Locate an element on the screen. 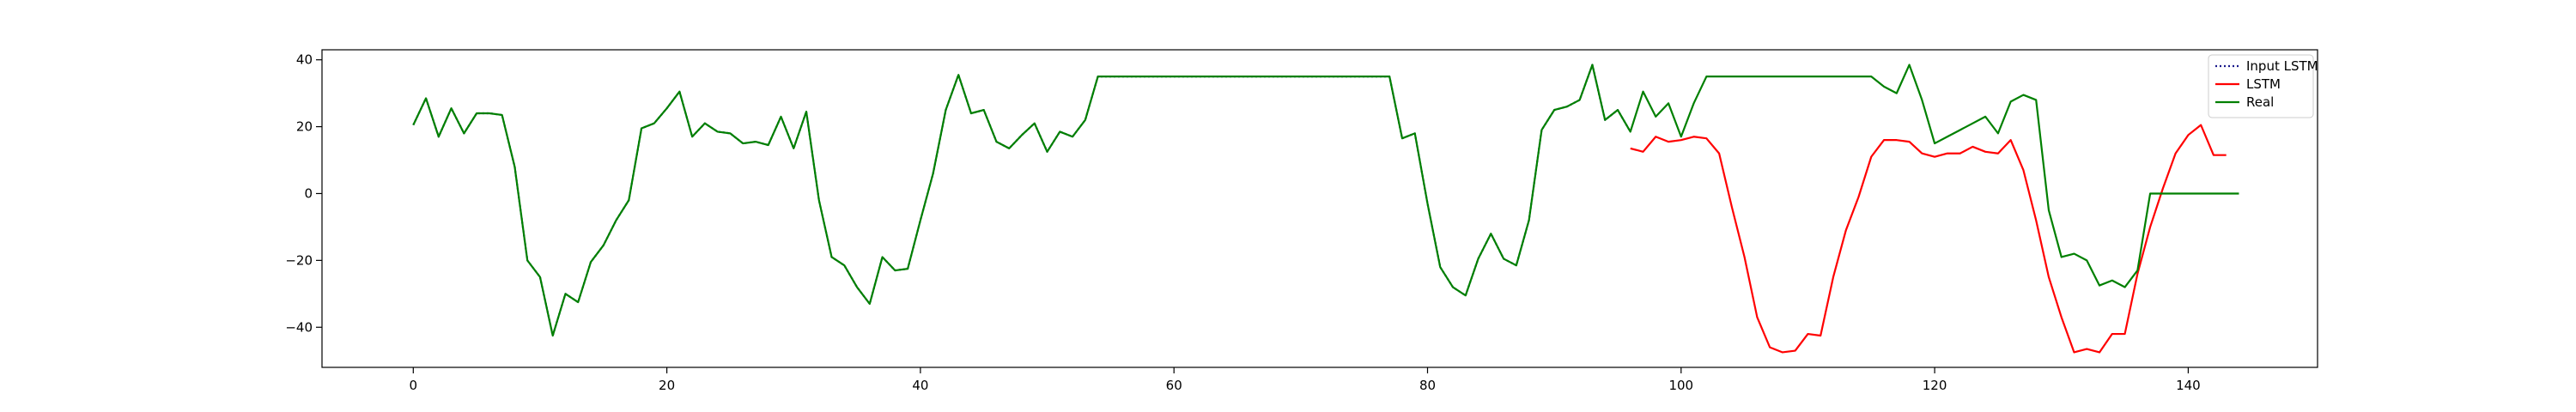 This screenshot has height=412, width=2576. series-line-lstm is located at coordinates (1929, 239).